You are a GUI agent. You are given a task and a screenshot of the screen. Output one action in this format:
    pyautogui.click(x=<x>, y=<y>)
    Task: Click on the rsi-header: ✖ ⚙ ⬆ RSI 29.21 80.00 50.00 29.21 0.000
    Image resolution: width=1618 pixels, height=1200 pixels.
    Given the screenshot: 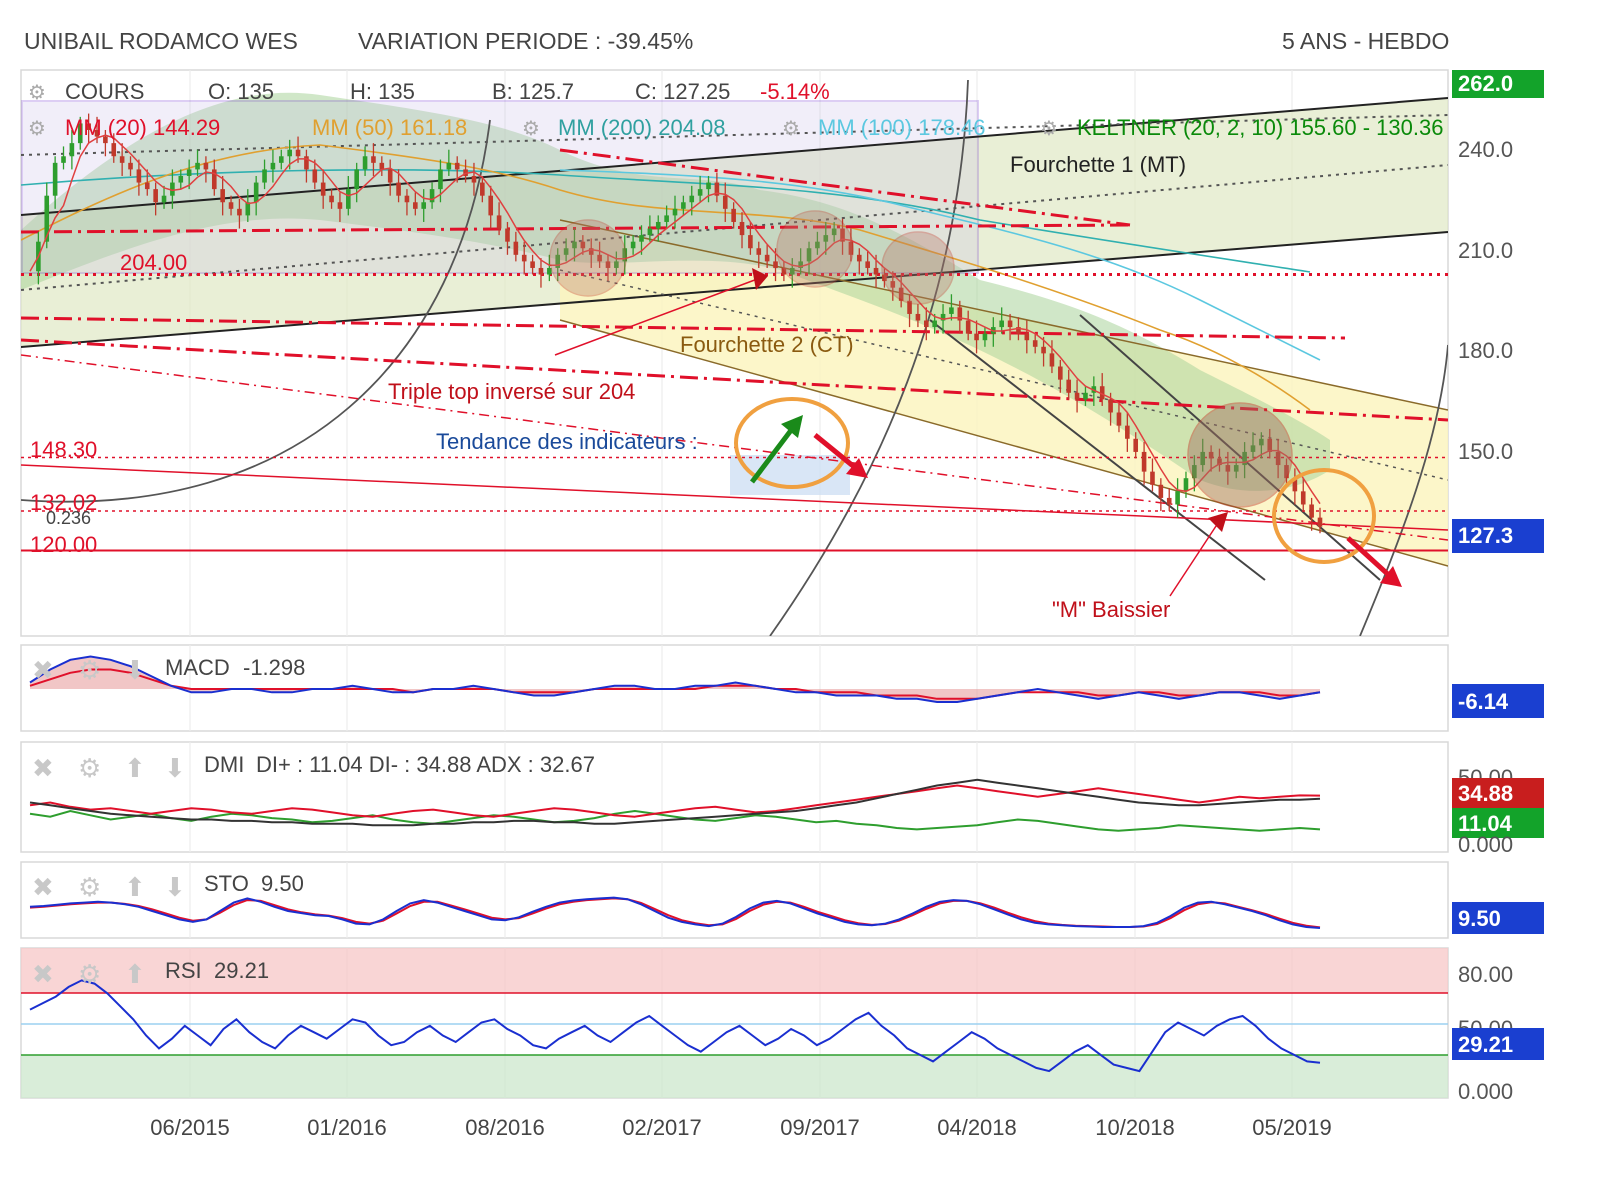 What is the action you would take?
    pyautogui.click(x=788, y=1031)
    